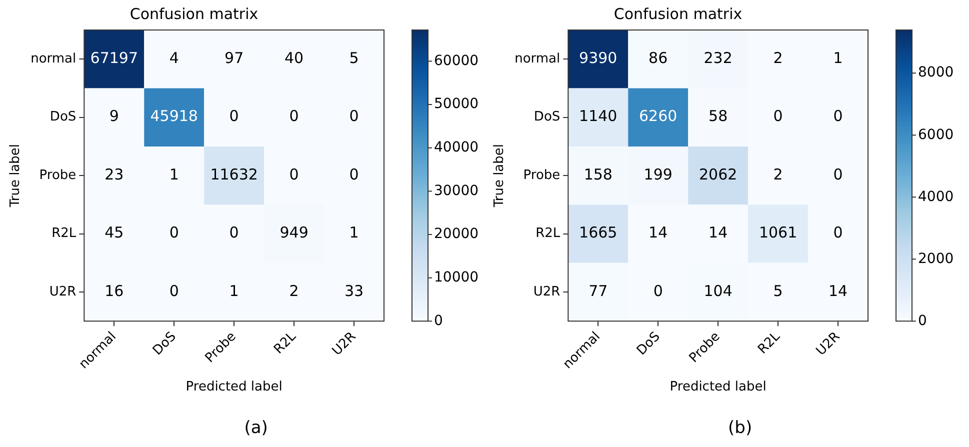 The height and width of the screenshot is (447, 969). I want to click on data-label: 33, so click(354, 291).